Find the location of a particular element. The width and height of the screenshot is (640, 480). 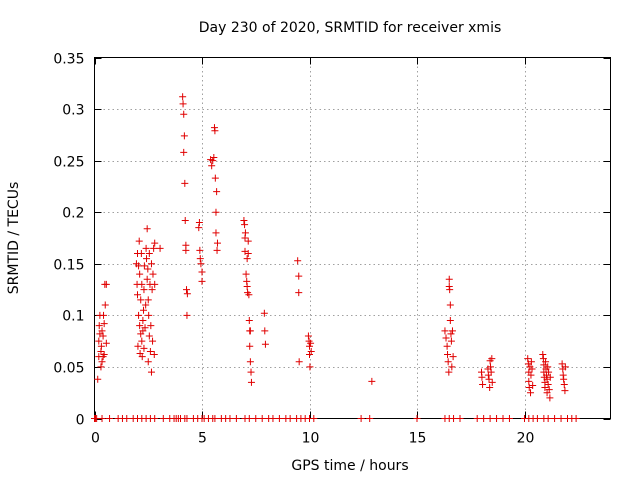

x-axis-label: GPS time / hours is located at coordinates (349, 466).